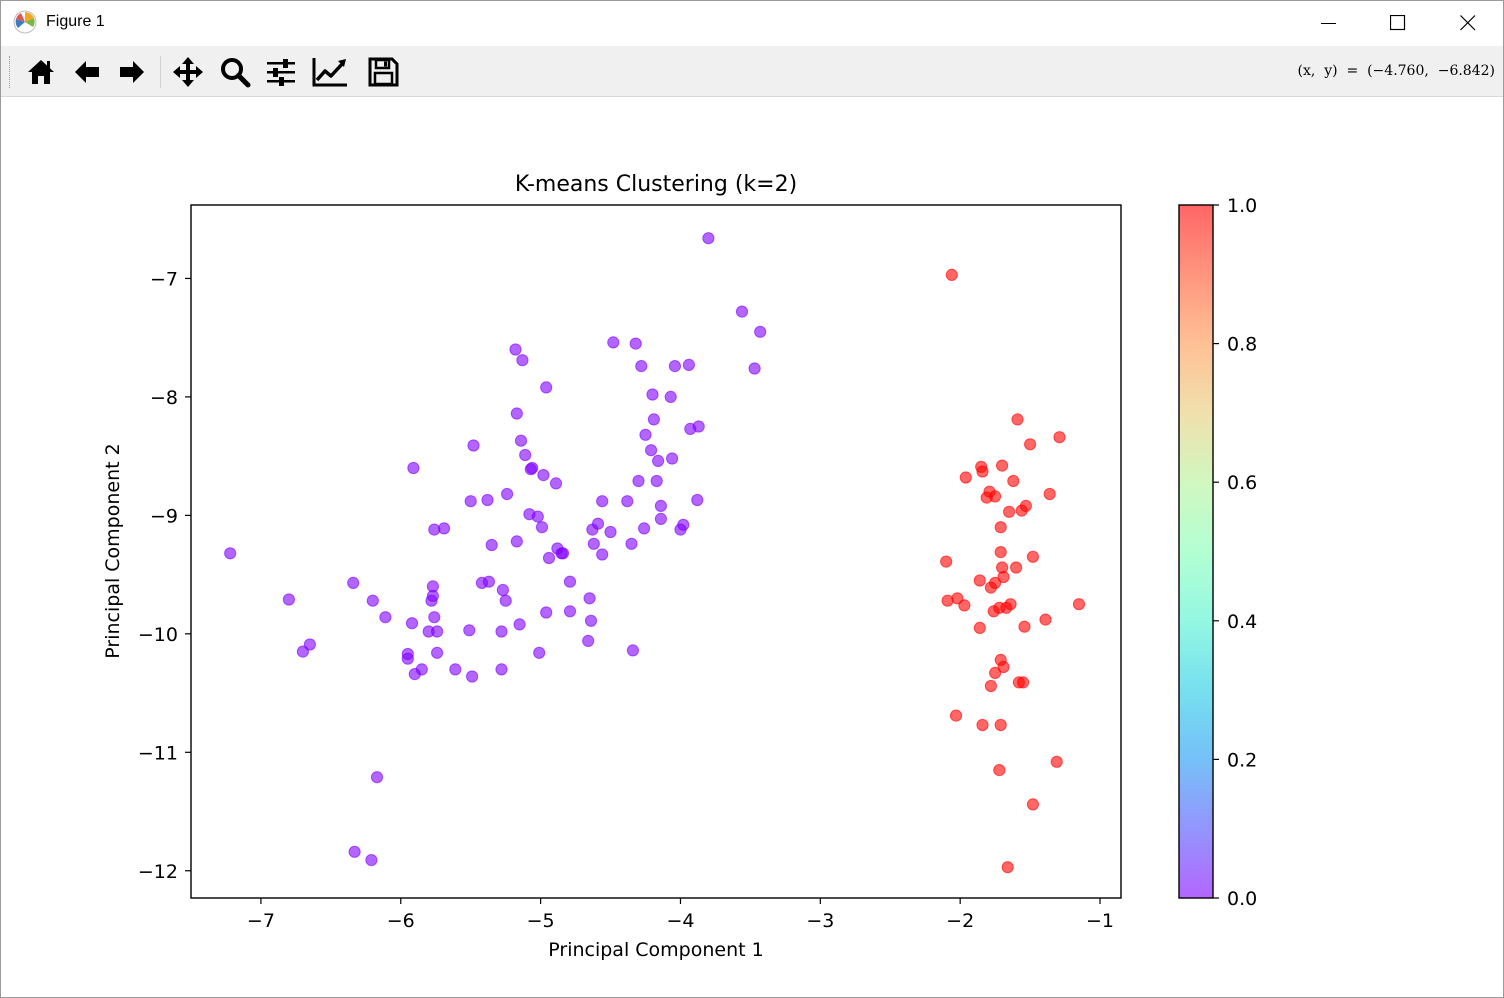  What do you see at coordinates (1235, 552) in the screenshot?
I see `colorbar-ticks: 0.0 0.2 0.4 0.6 0.8 1.0` at bounding box center [1235, 552].